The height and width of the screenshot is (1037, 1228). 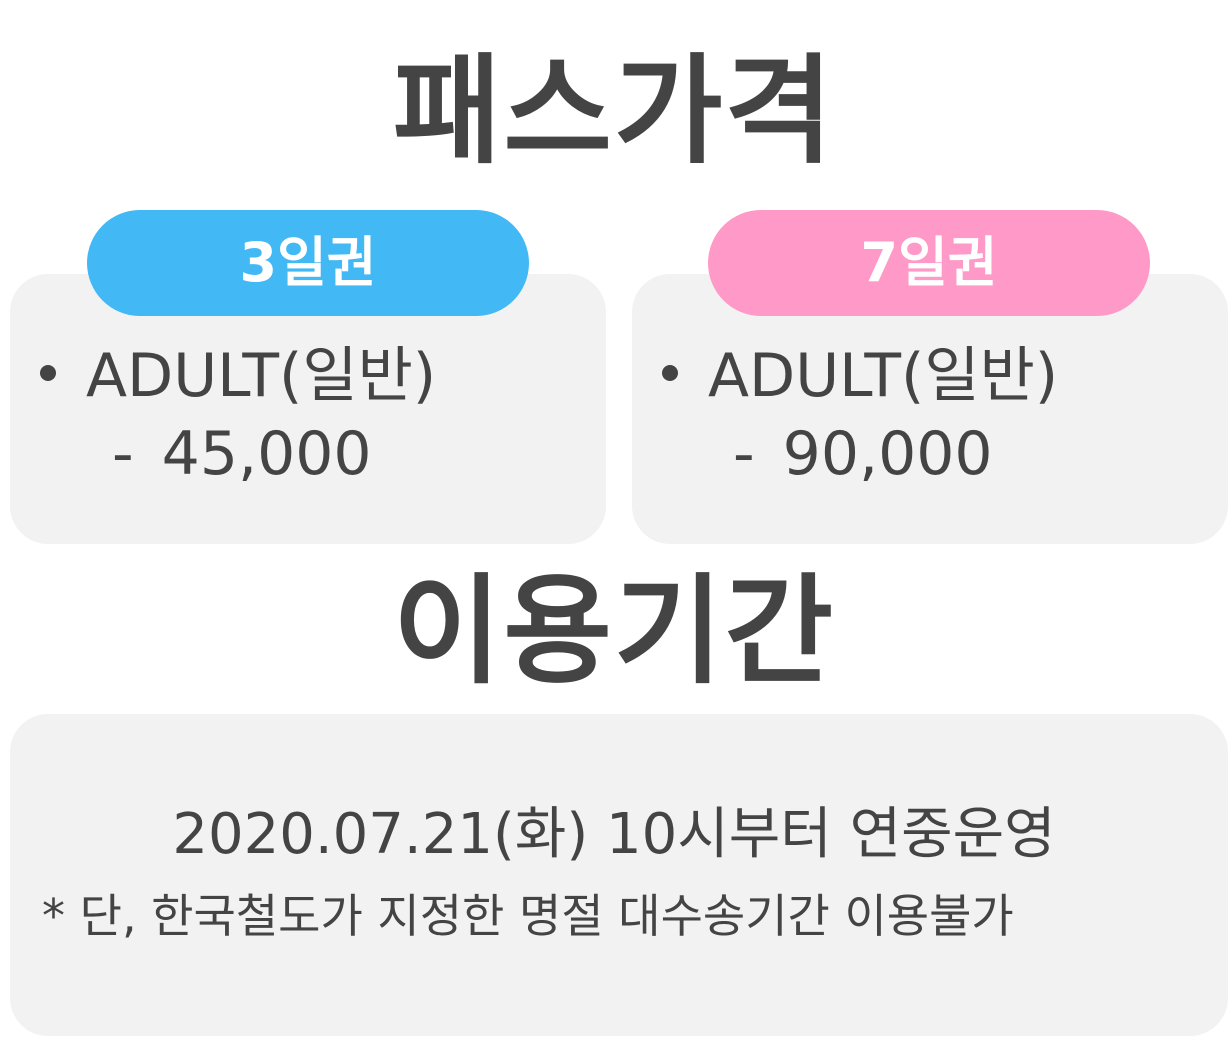 What do you see at coordinates (883, 376) in the screenshot?
I see `pass-item-label-7day: ADULT(일반)` at bounding box center [883, 376].